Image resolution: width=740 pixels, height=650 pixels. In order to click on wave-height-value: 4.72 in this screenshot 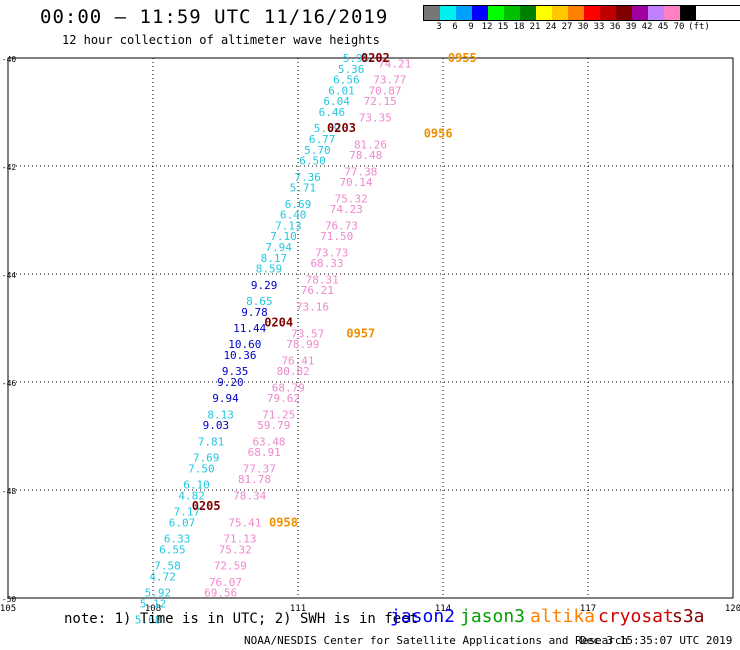, I will do `click(162, 576)`.